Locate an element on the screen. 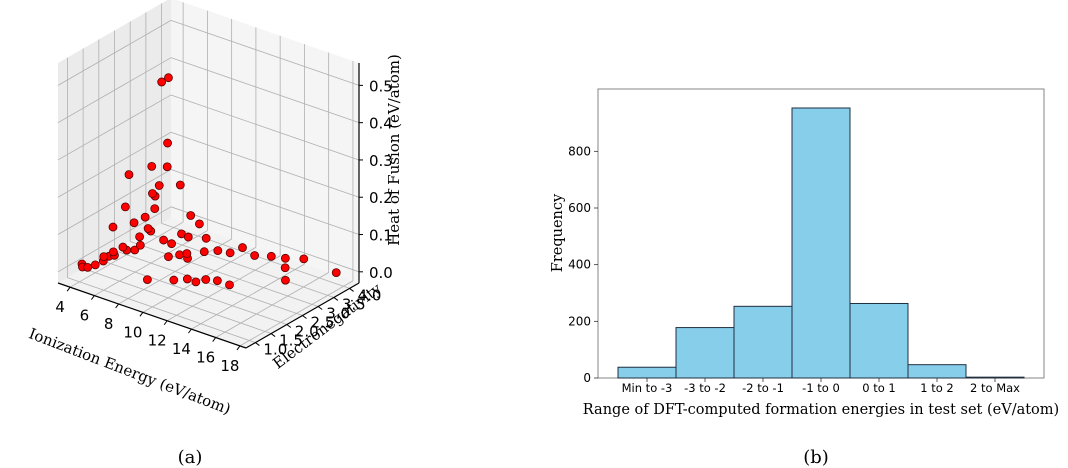 The height and width of the screenshot is (468, 1068). x-tick-label: 10 is located at coordinates (132, 332).